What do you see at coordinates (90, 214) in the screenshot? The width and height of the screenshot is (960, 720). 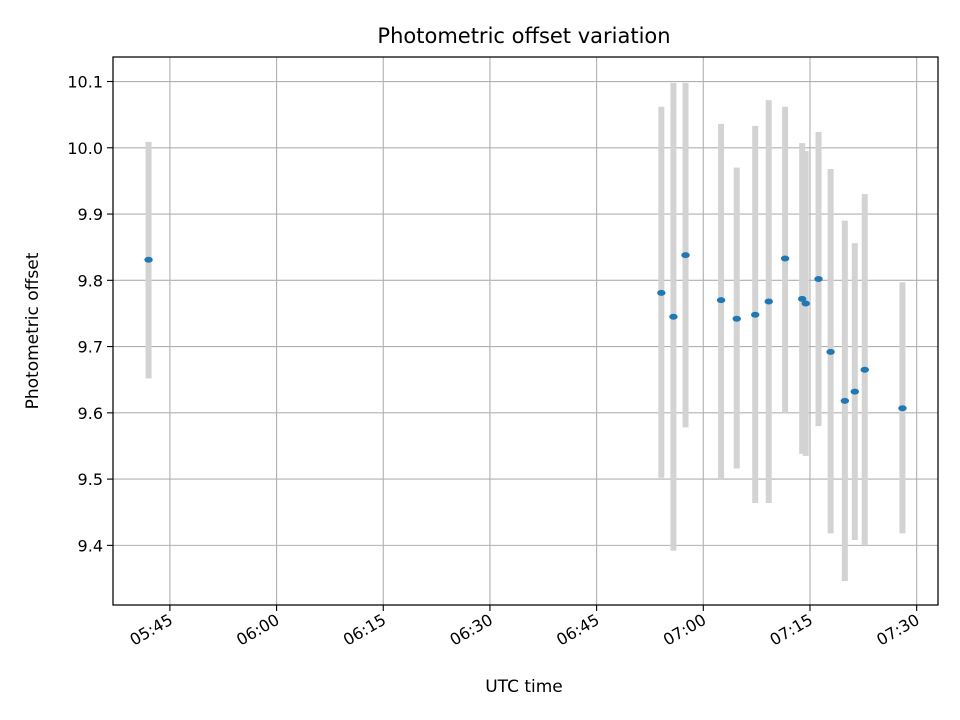 I see `y-tick-label: 9.9` at bounding box center [90, 214].